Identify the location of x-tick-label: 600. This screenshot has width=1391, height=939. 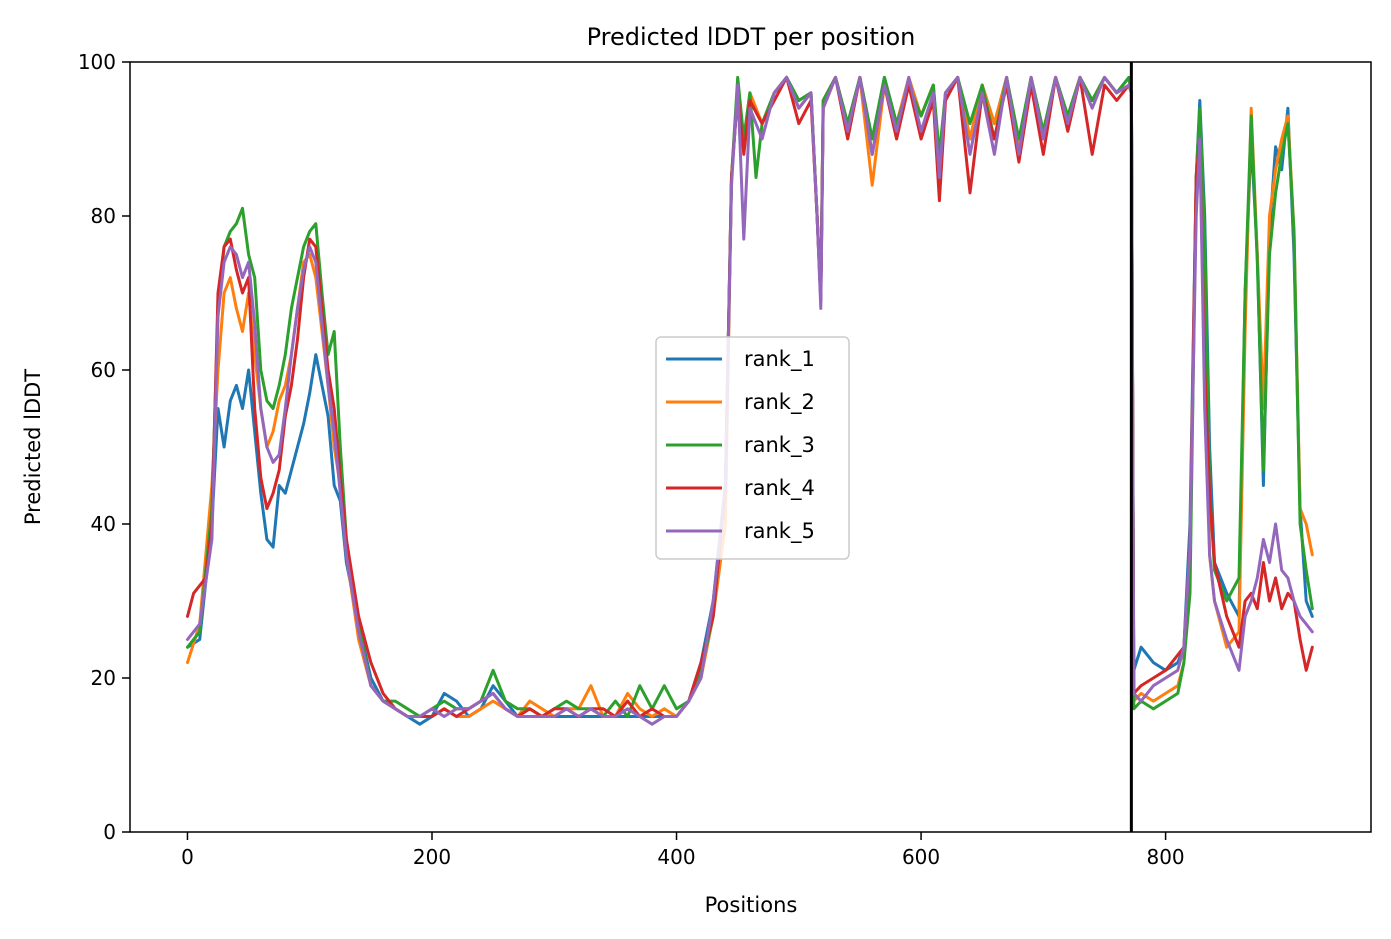
(921, 857).